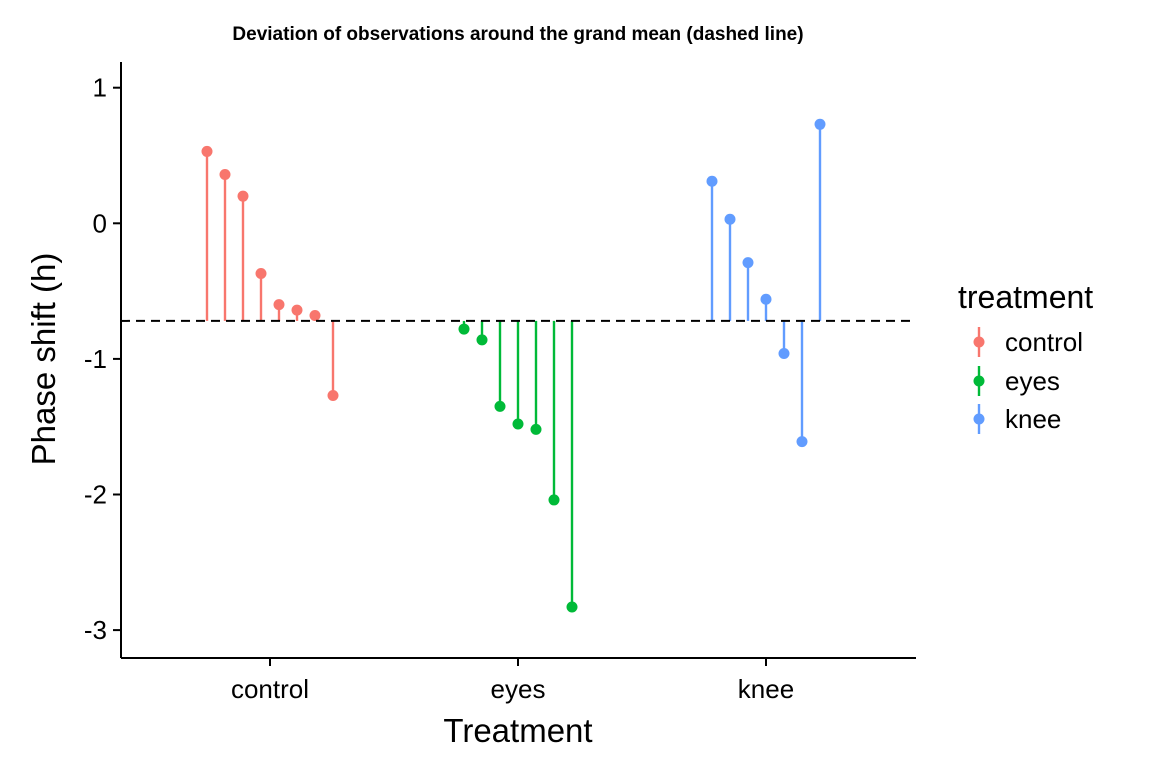 The height and width of the screenshot is (768, 1152). I want to click on legend-label-control: control, so click(1044, 342).